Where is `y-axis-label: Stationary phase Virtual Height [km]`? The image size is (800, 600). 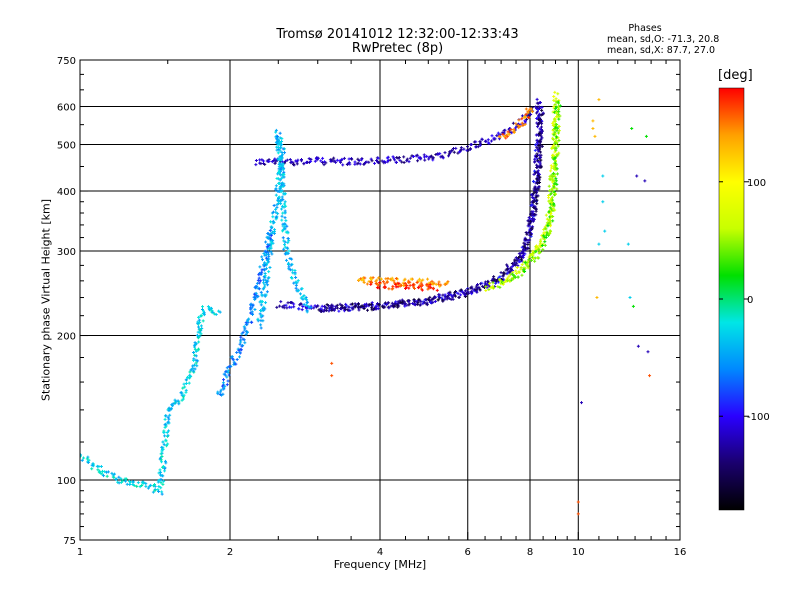
y-axis-label: Stationary phase Virtual Height [km] is located at coordinates (46, 300).